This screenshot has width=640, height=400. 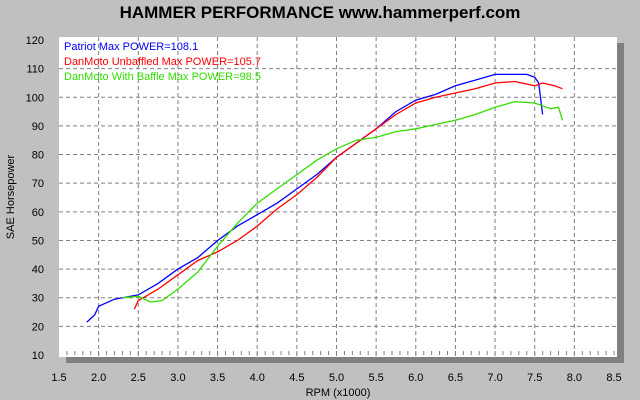 I want to click on y-tick-label: 90, so click(x=38, y=127).